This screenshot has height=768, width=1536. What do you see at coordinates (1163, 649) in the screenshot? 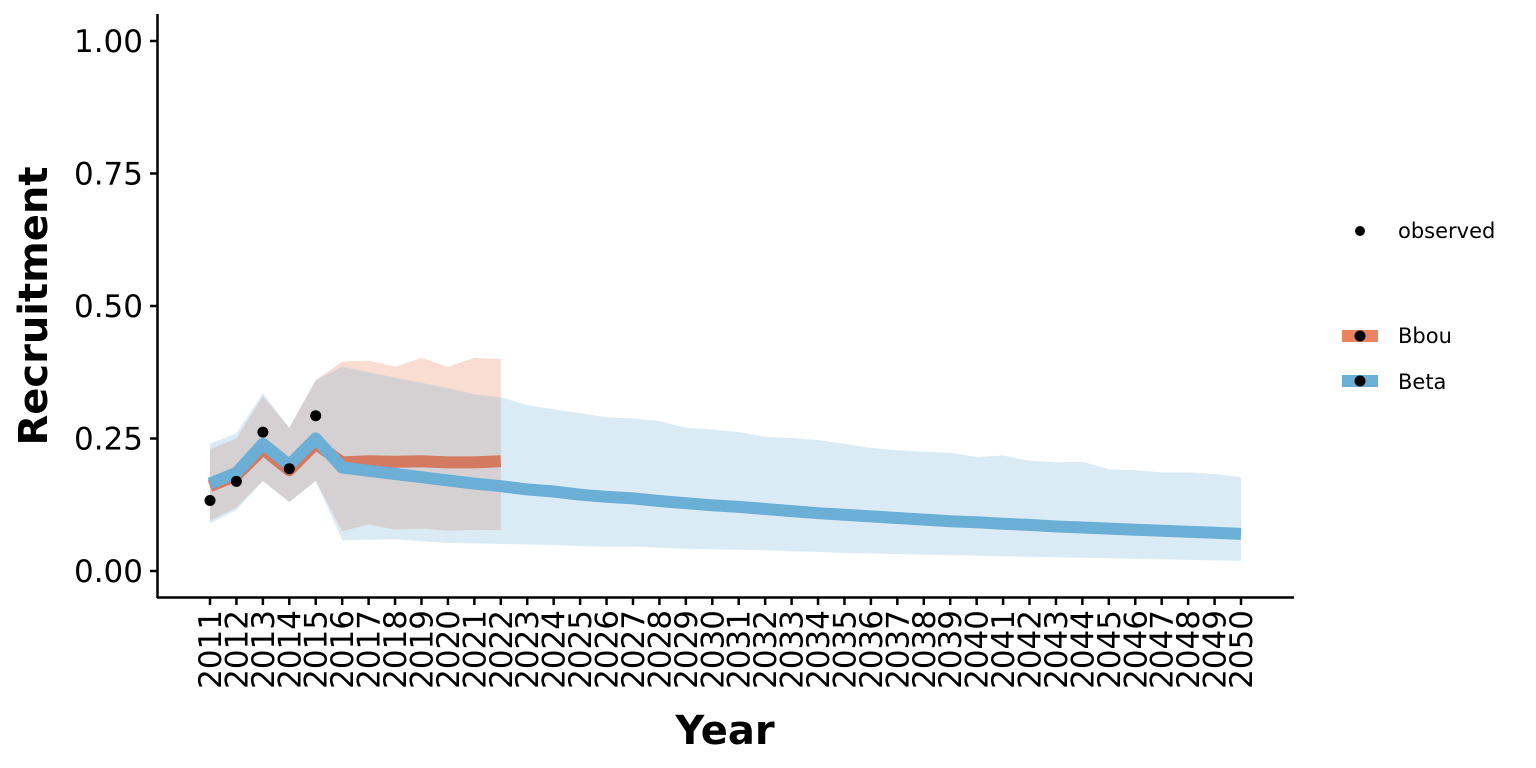
I see `x-tick-label: 2047` at bounding box center [1163, 649].